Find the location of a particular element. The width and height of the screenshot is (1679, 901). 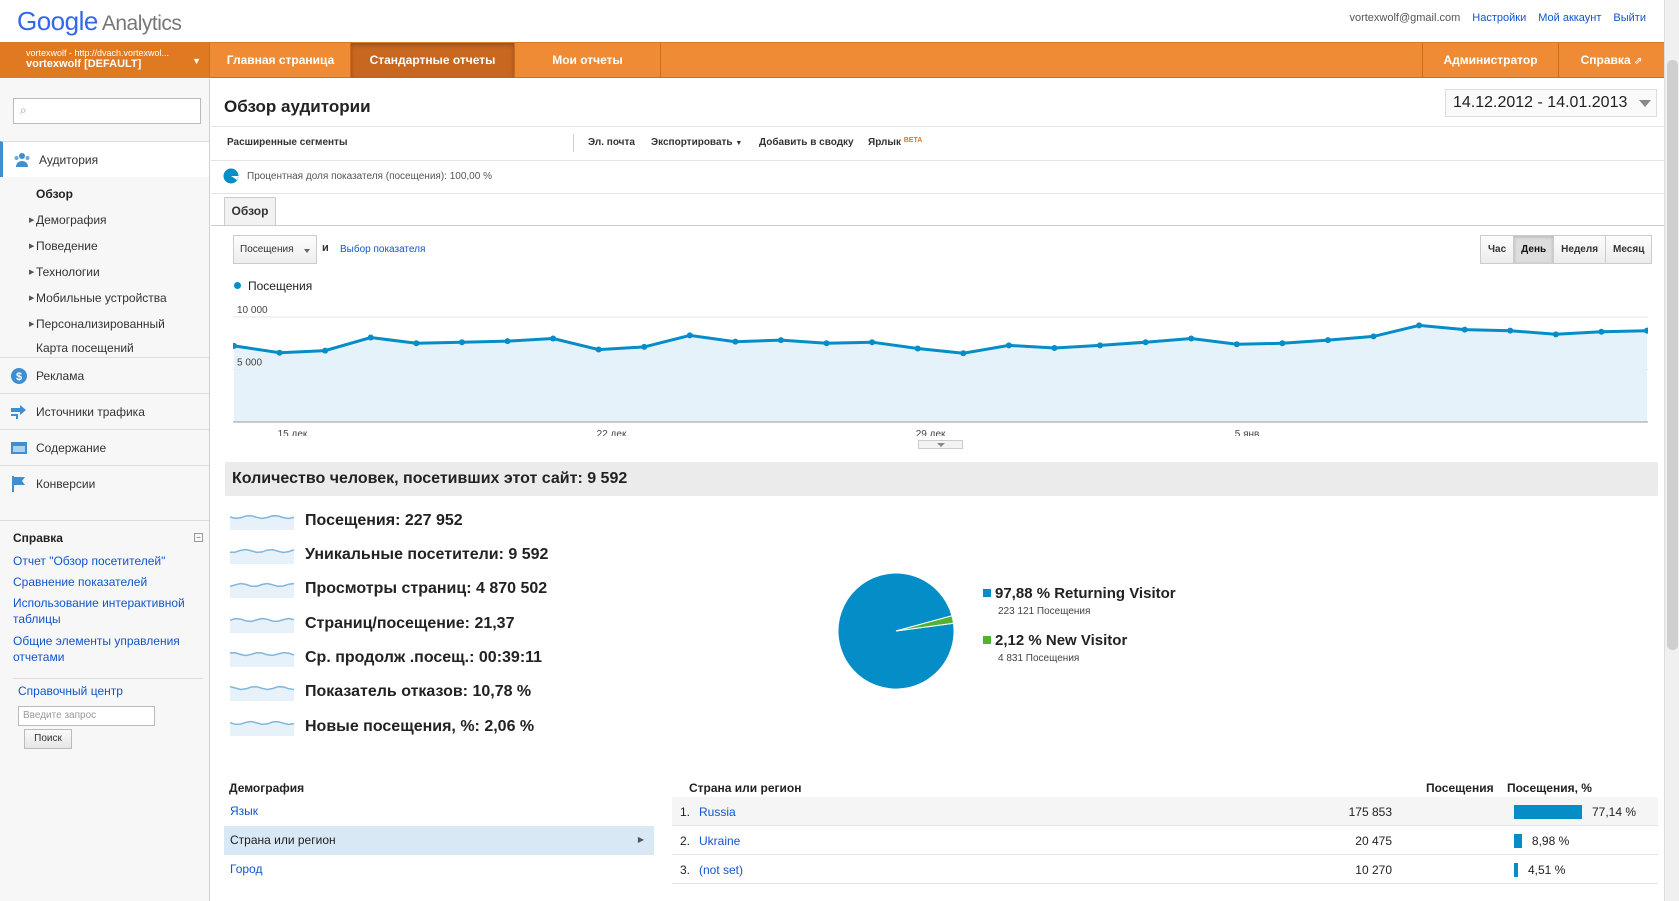

date-range-picker: 14.12.2012 - 14.01.2013 is located at coordinates (1551, 103).